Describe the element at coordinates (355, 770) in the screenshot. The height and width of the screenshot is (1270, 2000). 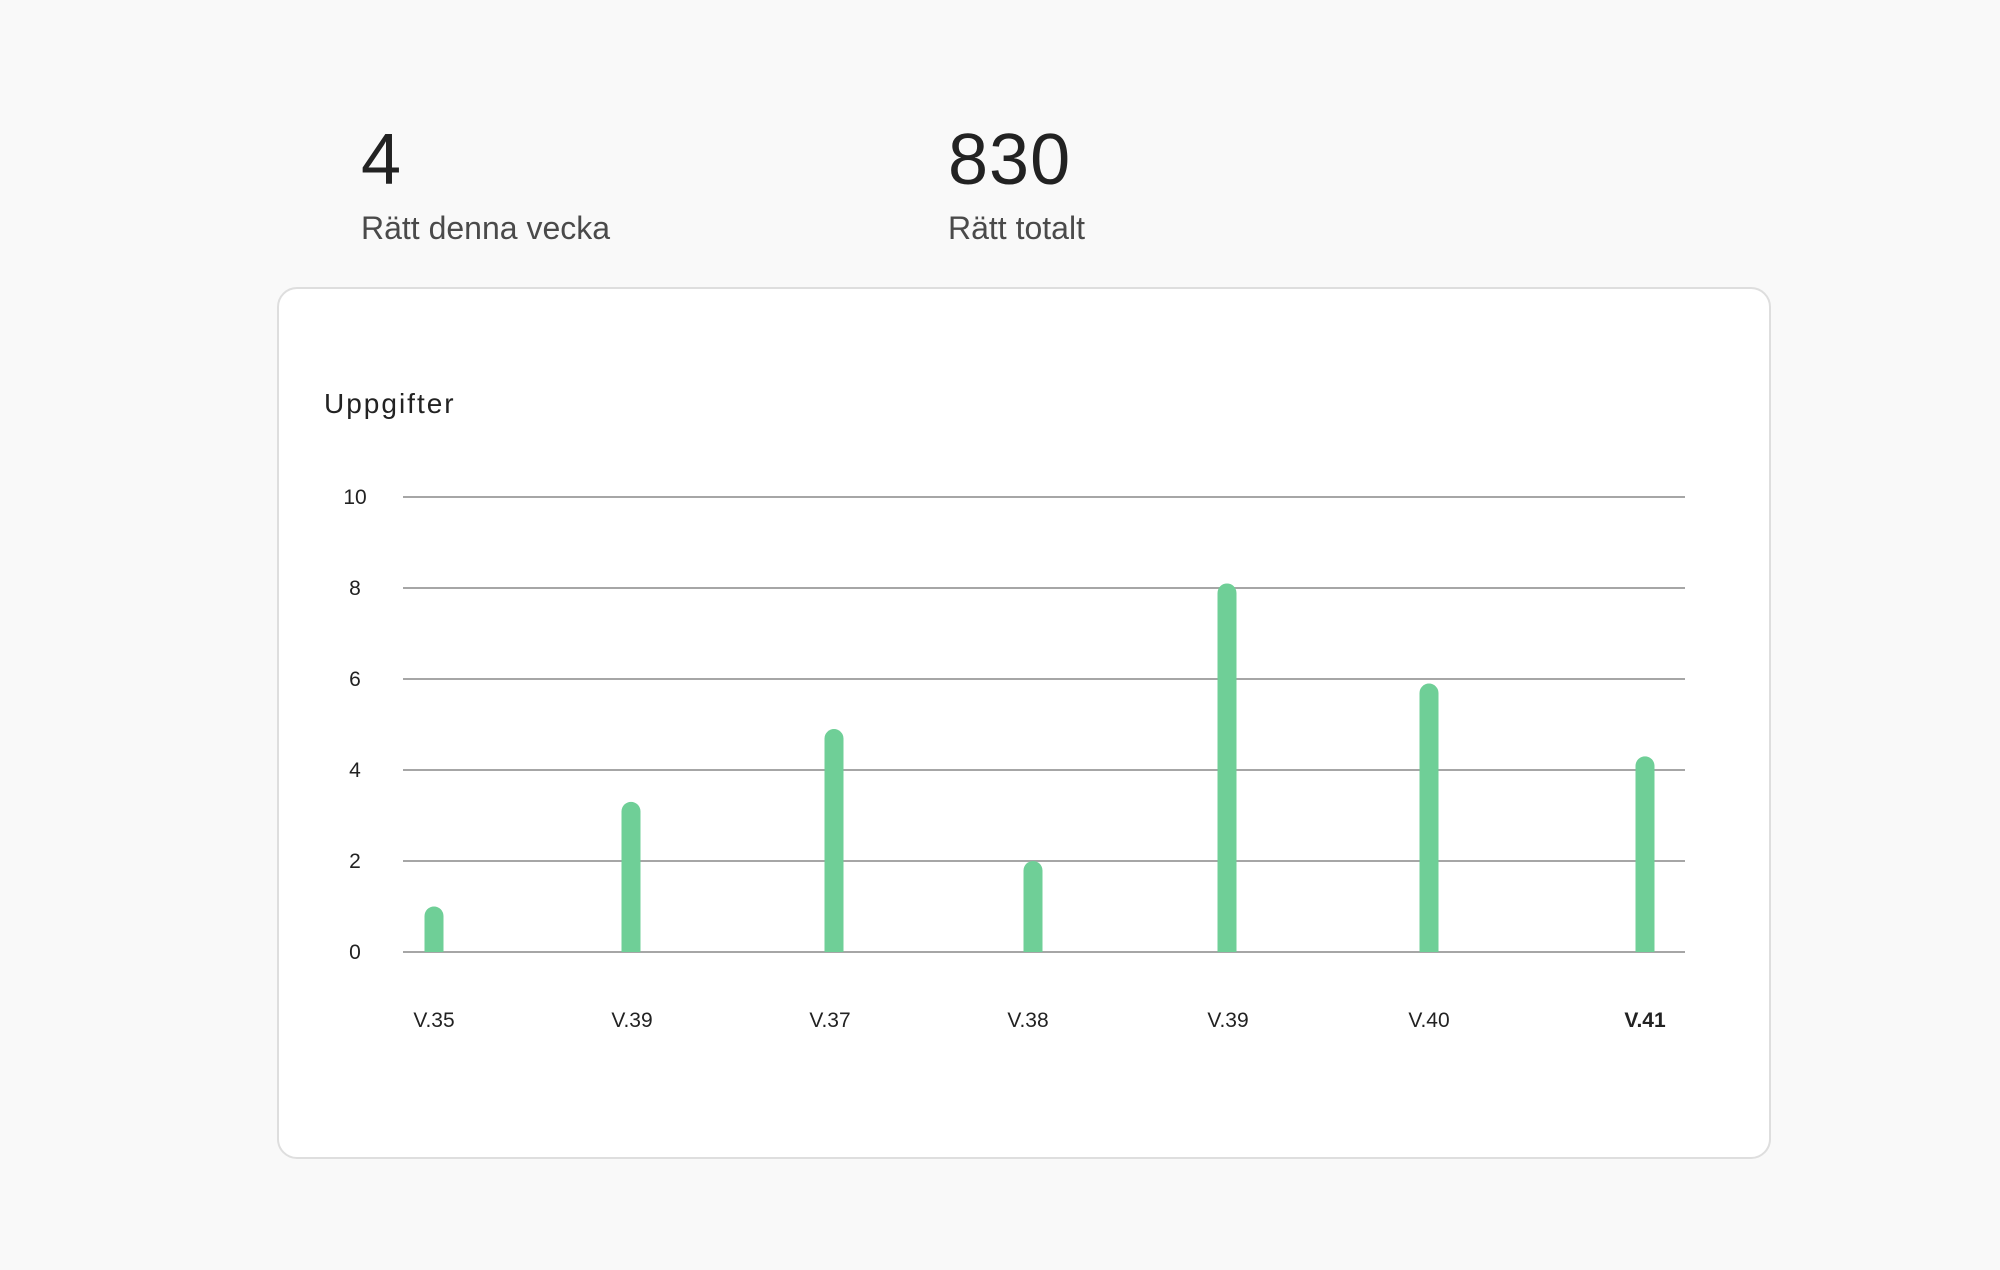
I see `y-tick-label: 4` at that location.